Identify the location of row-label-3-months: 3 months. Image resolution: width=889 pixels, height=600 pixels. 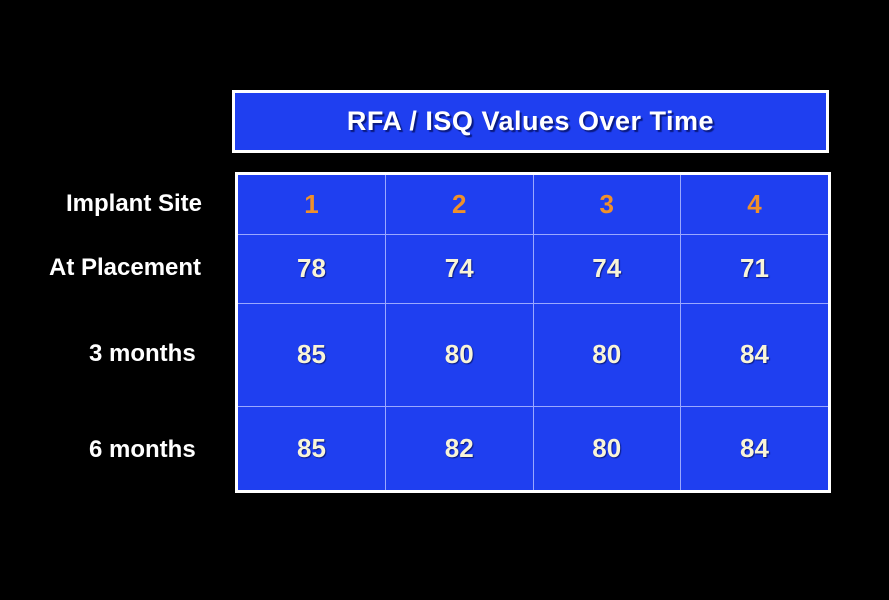
(142, 353).